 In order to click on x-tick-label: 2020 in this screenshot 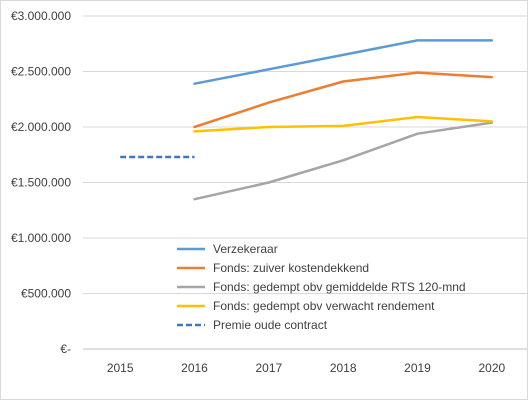, I will do `click(491, 368)`.